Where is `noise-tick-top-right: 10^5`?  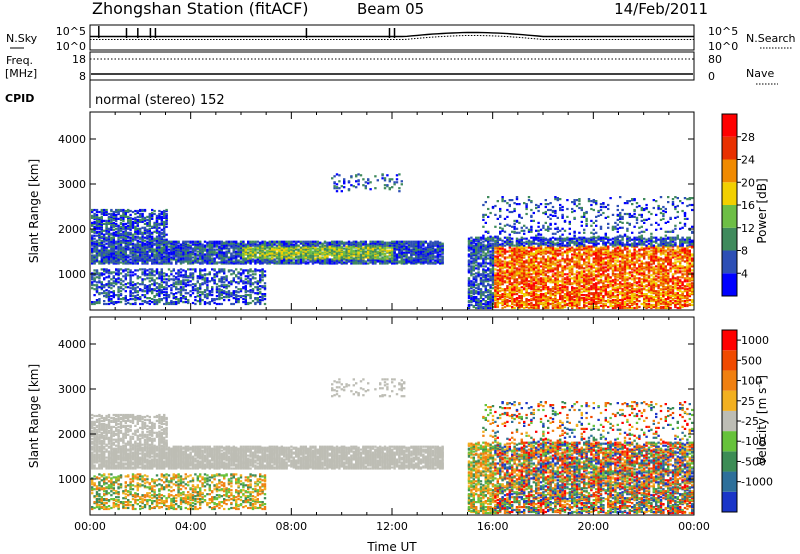 noise-tick-top-right: 10^5 is located at coordinates (723, 31).